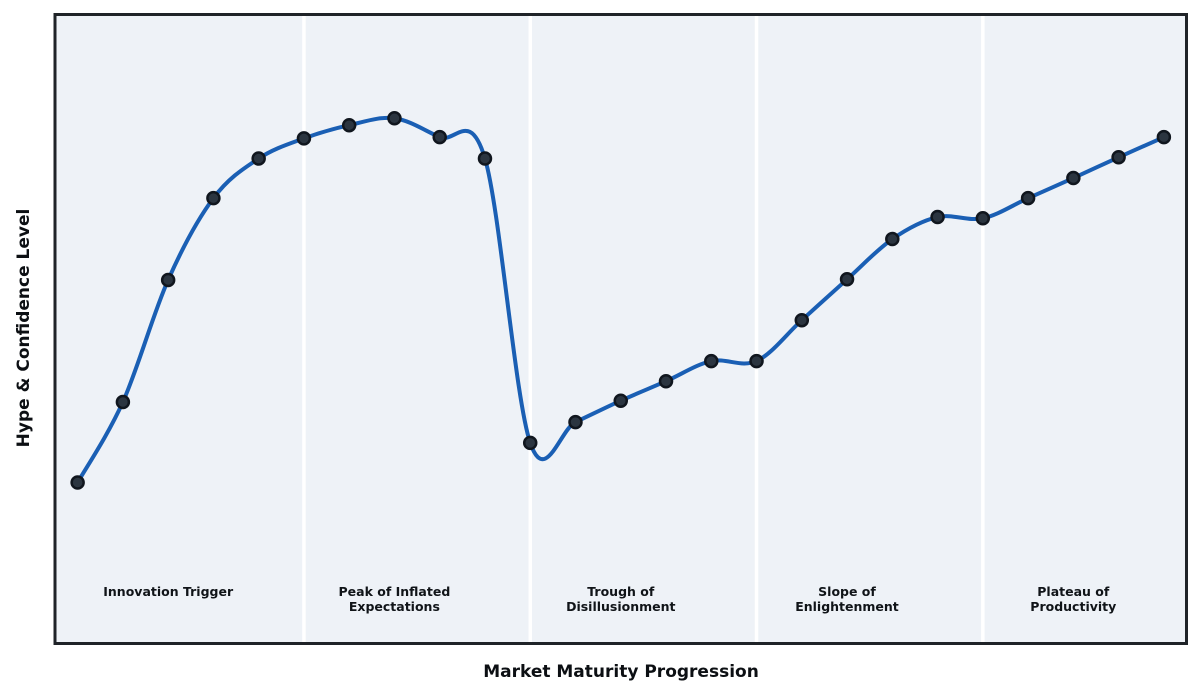 This screenshot has height=700, width=1200. What do you see at coordinates (1073, 599) in the screenshot?
I see `phase-label-plateau-of-productivity: Plateau of Productivity` at bounding box center [1073, 599].